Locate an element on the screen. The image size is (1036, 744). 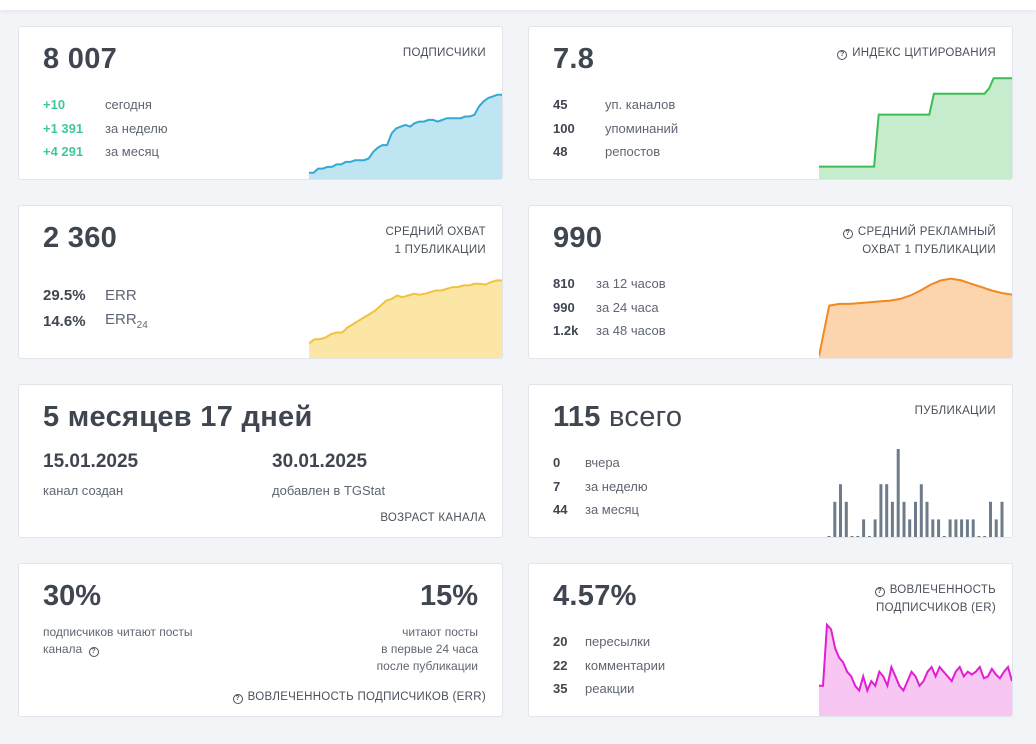
stat-row: 7 за неделю is located at coordinates (600, 487).